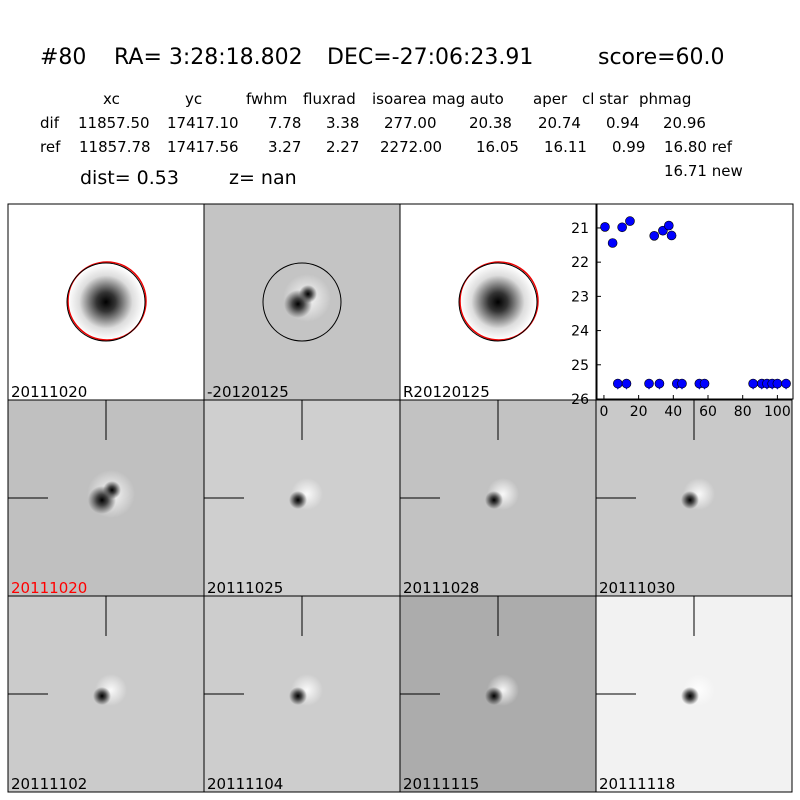 This screenshot has height=800, width=800. What do you see at coordinates (559, 123) in the screenshot?
I see `table-cell: 20.74` at bounding box center [559, 123].